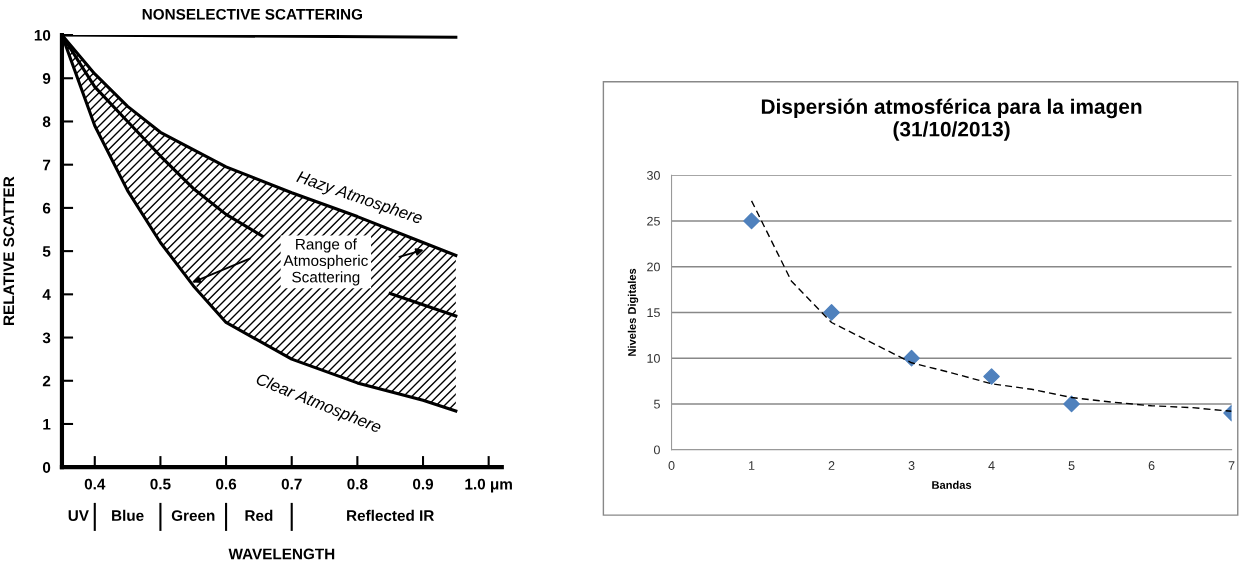 This screenshot has height=584, width=1239. Describe the element at coordinates (226, 484) in the screenshot. I see `x-tick-label: 0.6` at that location.